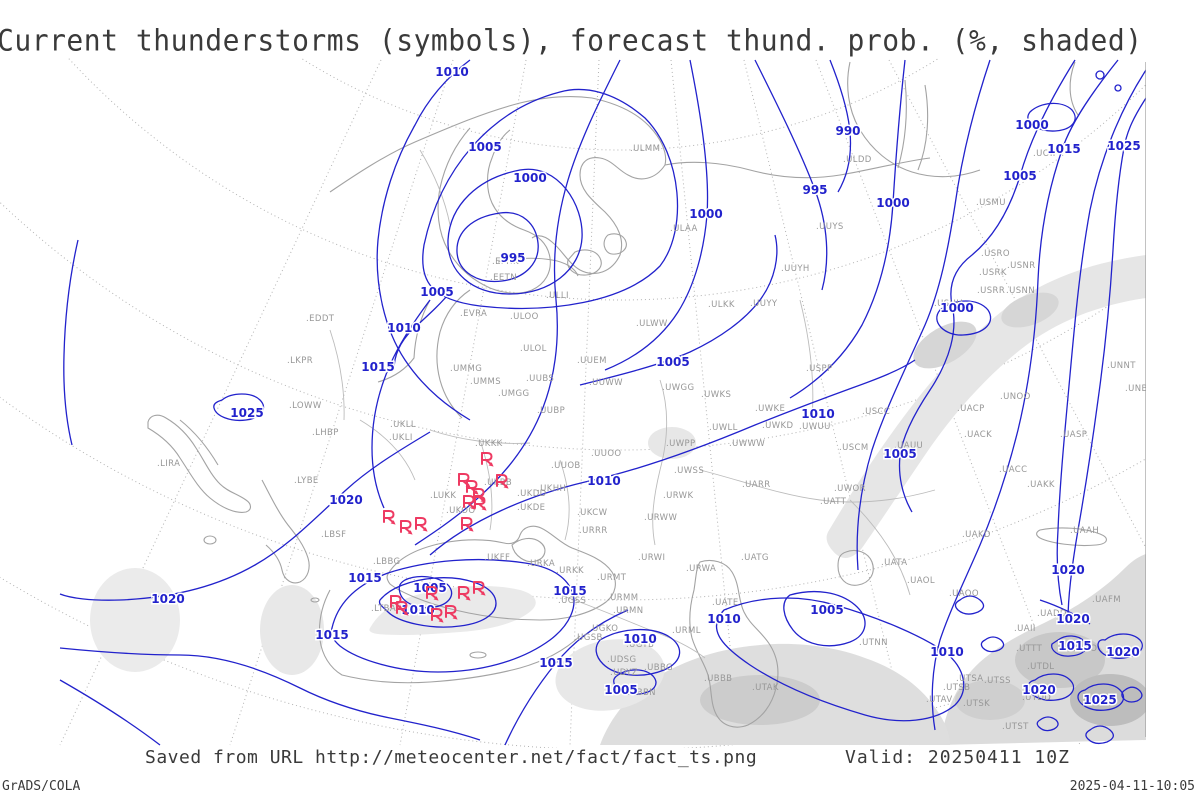 The image size is (1200, 800). I want to click on station-label: .LHBP, so click(325, 433).